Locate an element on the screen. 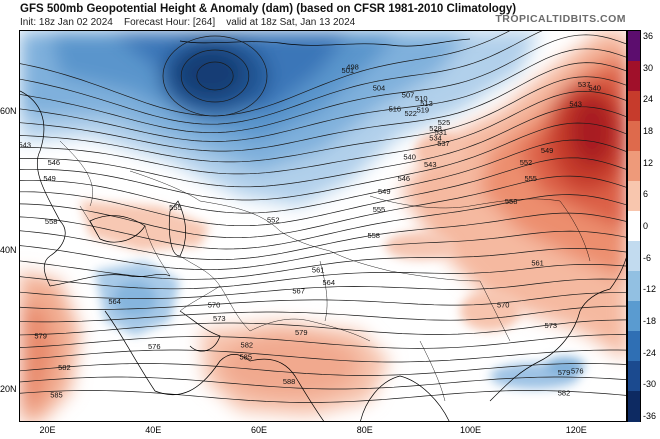 The height and width of the screenshot is (439, 660). contour-value-label: 531 is located at coordinates (441, 132).